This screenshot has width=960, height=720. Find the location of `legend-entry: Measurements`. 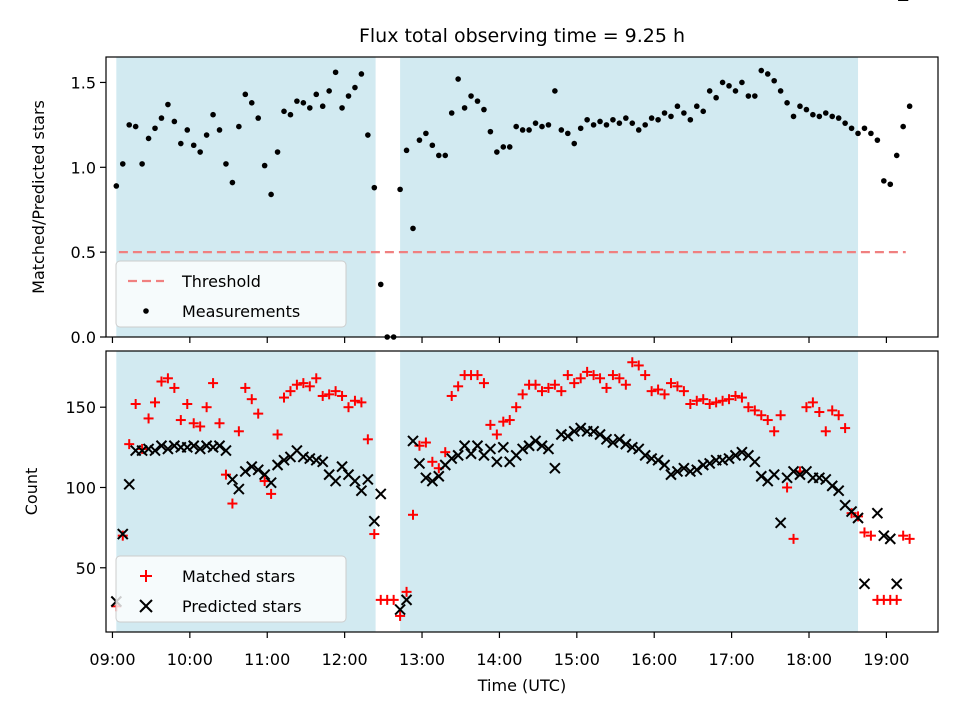

legend-entry: Measurements is located at coordinates (221, 311).